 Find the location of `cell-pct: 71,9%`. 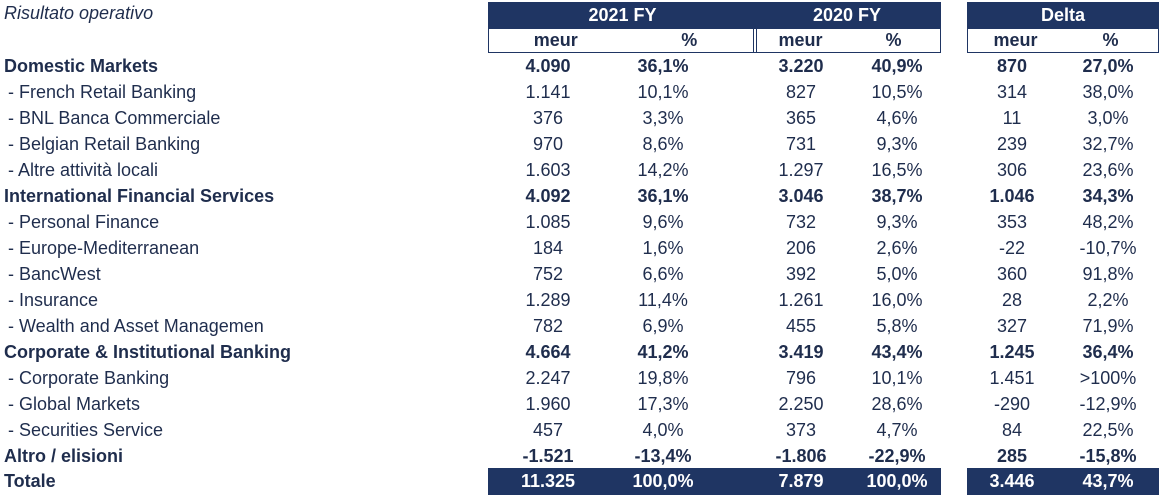

cell-pct: 71,9% is located at coordinates (1108, 326).